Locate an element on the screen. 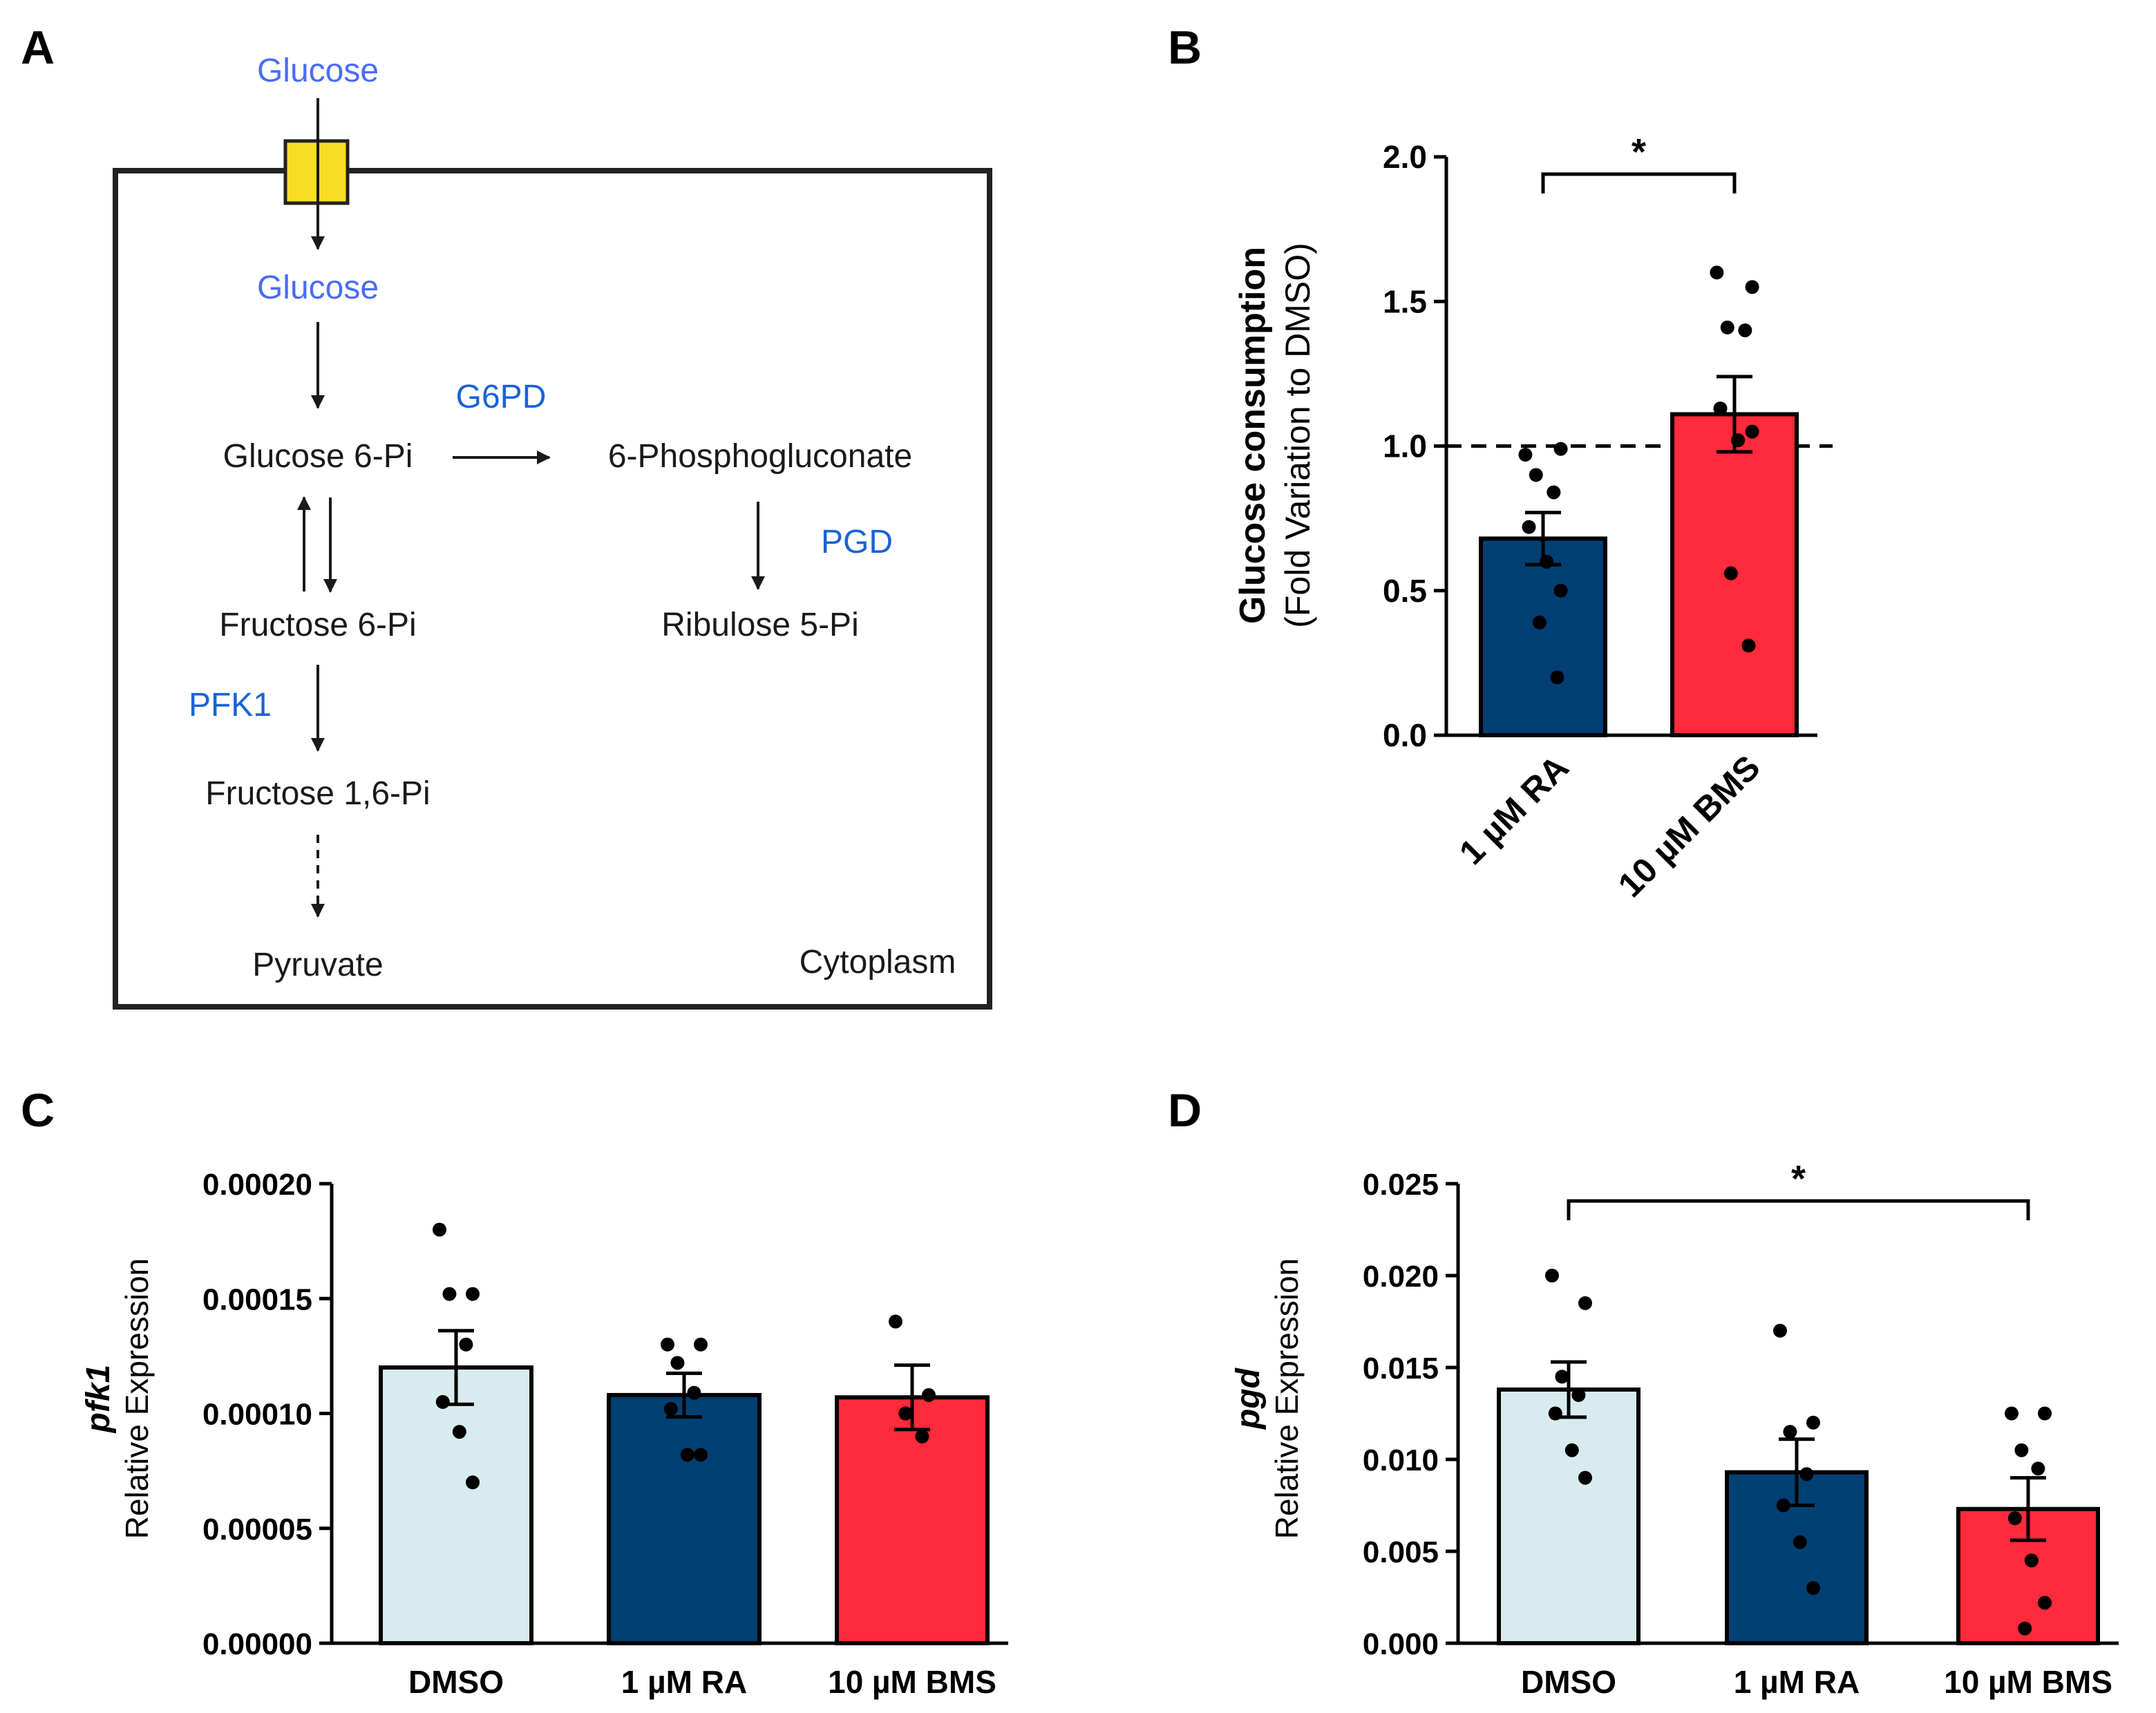 The width and height of the screenshot is (2156, 1713). chart-b-ytick-label: 1.5 is located at coordinates (1405, 301).